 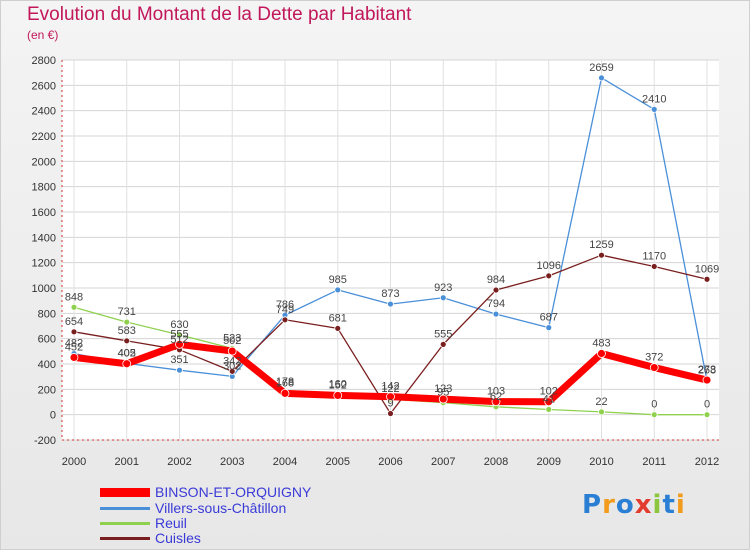 I want to click on x-tick-label: 2005, so click(x=338, y=462).